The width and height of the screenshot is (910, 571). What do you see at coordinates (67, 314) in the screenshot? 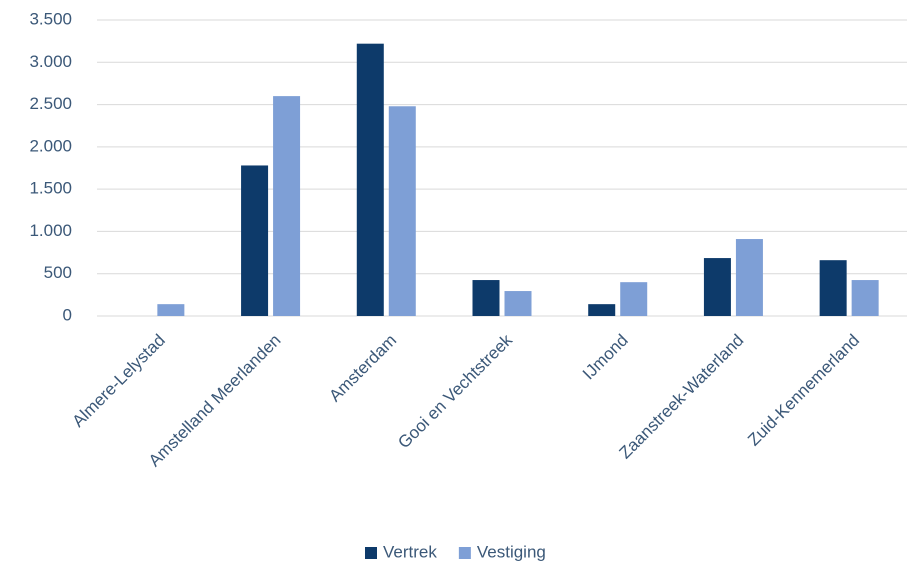
I see `y-tick-label: 0` at bounding box center [67, 314].